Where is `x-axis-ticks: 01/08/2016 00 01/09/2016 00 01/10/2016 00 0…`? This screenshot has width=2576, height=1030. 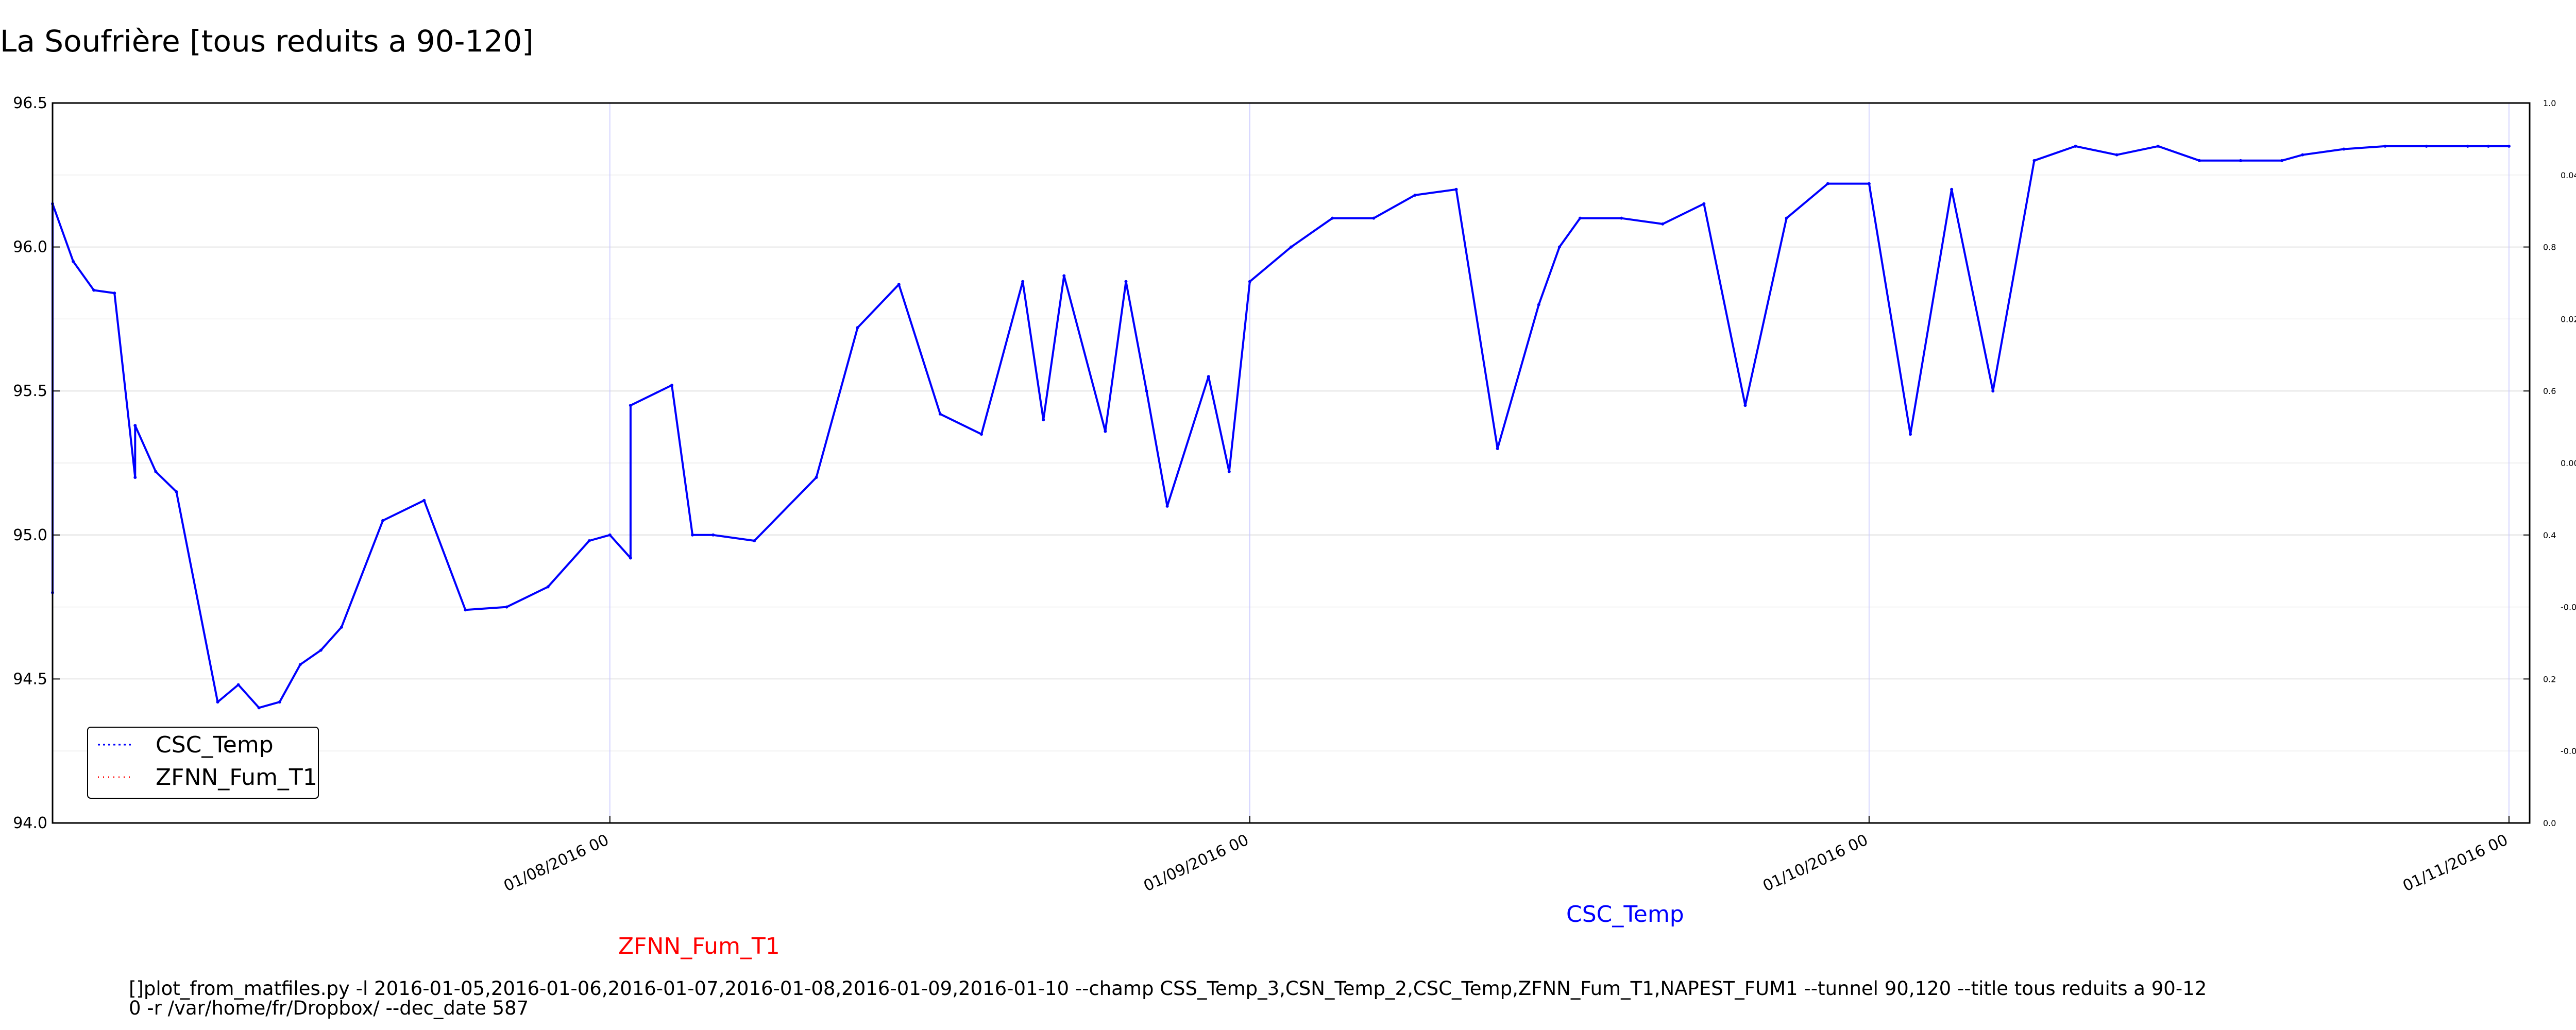 x-axis-ticks: 01/08/2016 00 01/09/2016 00 01/10/2016 00 0… is located at coordinates (1506, 856).